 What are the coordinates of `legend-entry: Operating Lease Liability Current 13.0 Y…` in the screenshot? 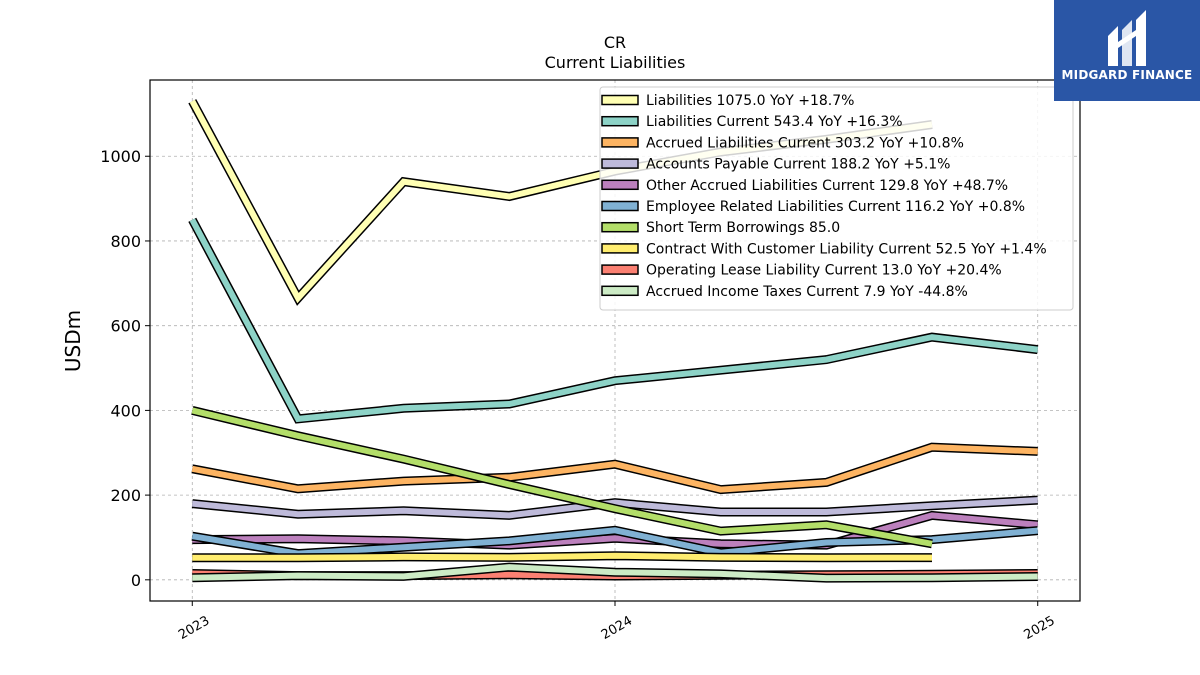 It's located at (824, 271).